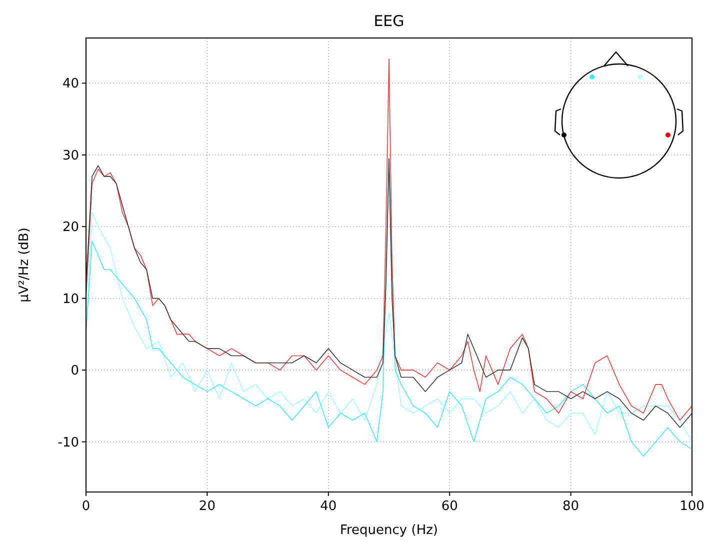 This screenshot has width=705, height=543. What do you see at coordinates (74, 371) in the screenshot?
I see `y-tick-label: 0` at bounding box center [74, 371].